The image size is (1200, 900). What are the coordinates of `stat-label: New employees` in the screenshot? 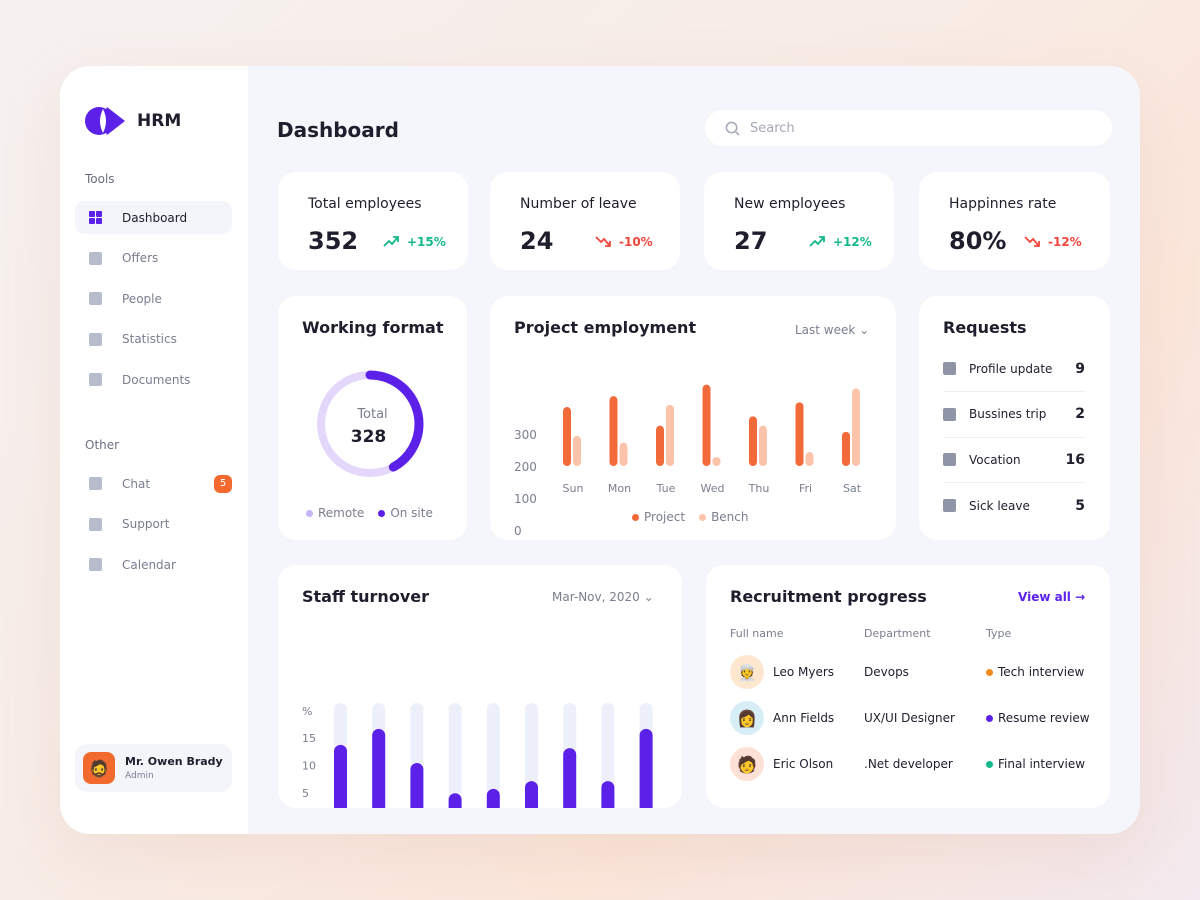 It's located at (790, 204).